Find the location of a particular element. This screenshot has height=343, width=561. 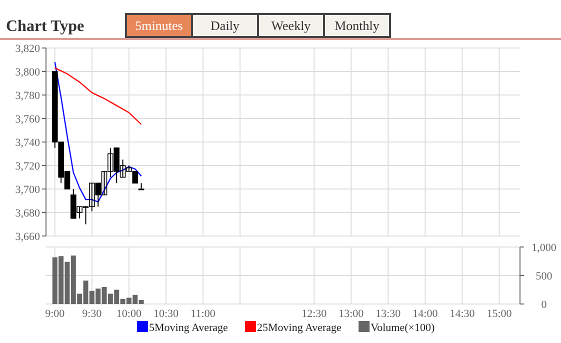

y-tick-label: 1,000 is located at coordinates (544, 248).